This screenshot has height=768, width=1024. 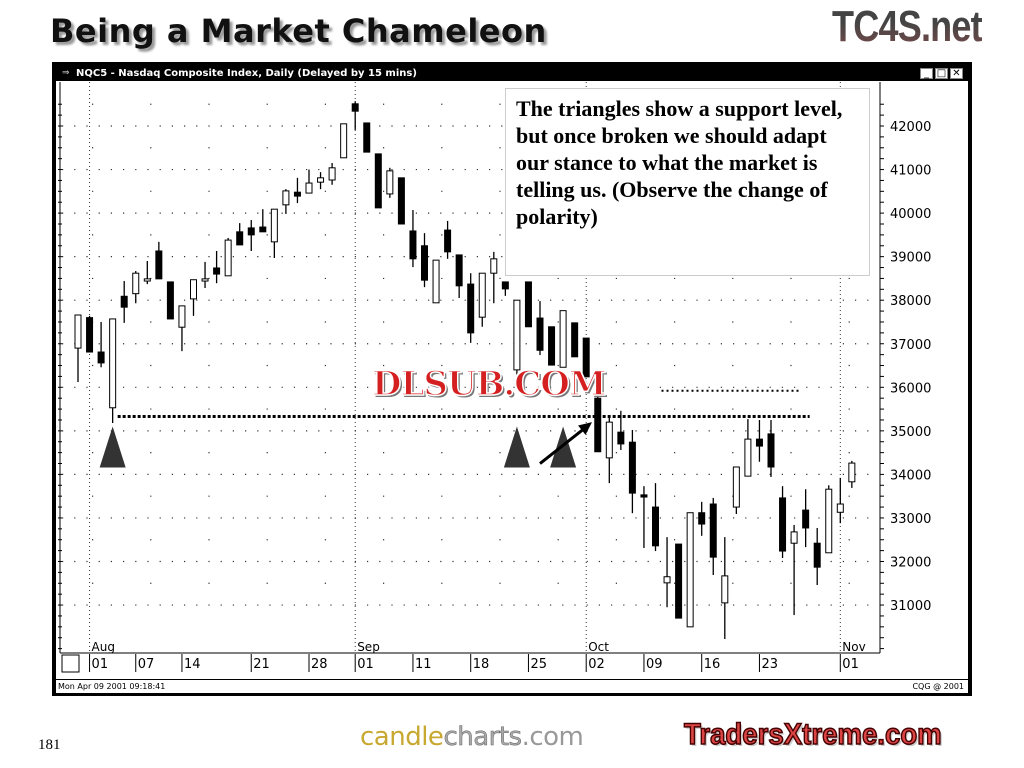 I want to click on month-label: Nov, so click(x=853, y=647).